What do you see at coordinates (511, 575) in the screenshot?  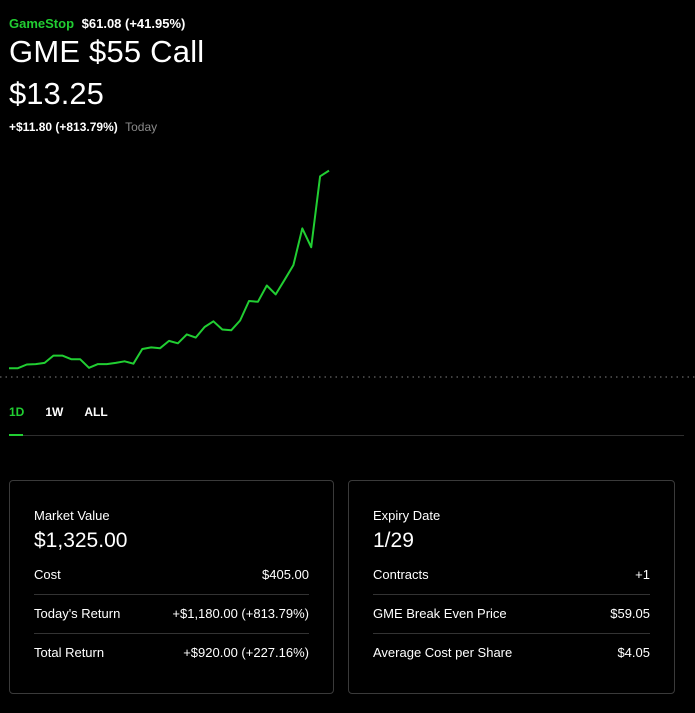 I see `contracts-row: Contracts +1` at bounding box center [511, 575].